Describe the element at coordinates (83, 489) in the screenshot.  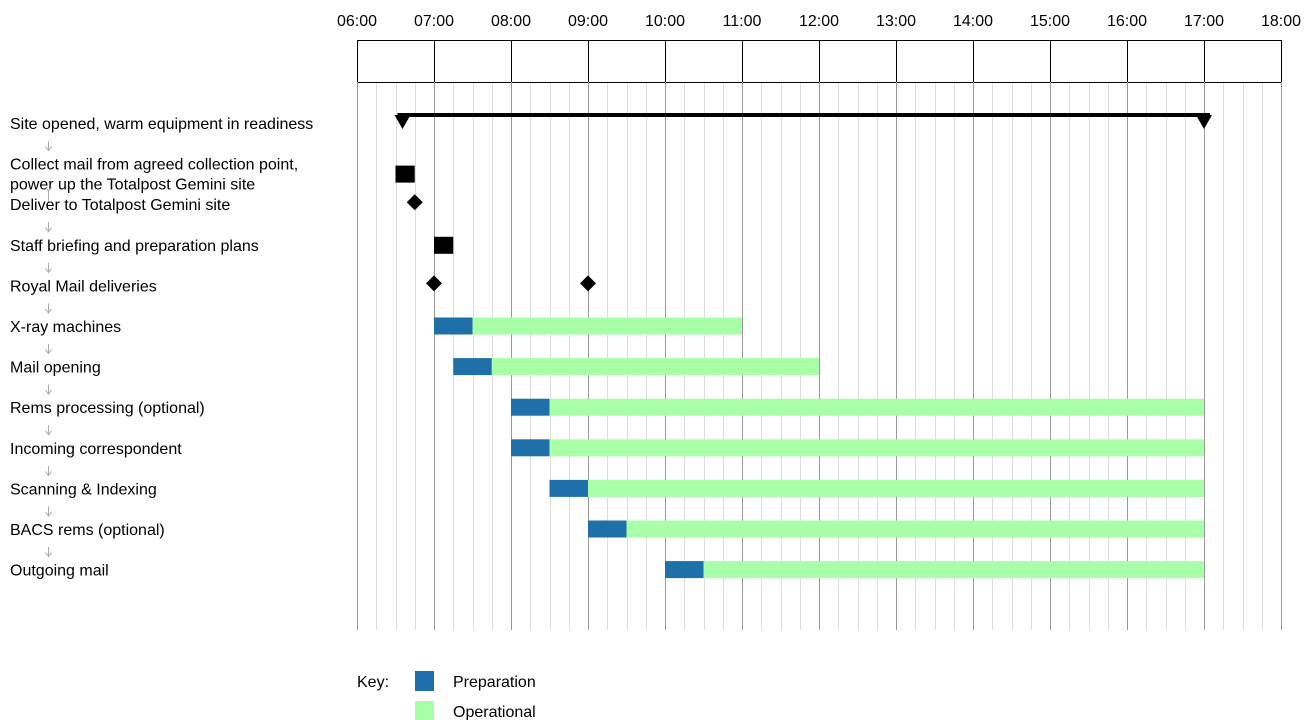
I see `task-label: Scanning & Indexing` at that location.